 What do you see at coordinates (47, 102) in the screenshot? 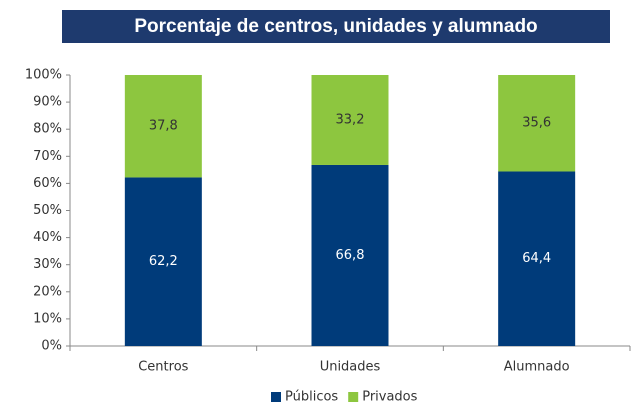
I see `y-tick-label: 90%` at bounding box center [47, 102].